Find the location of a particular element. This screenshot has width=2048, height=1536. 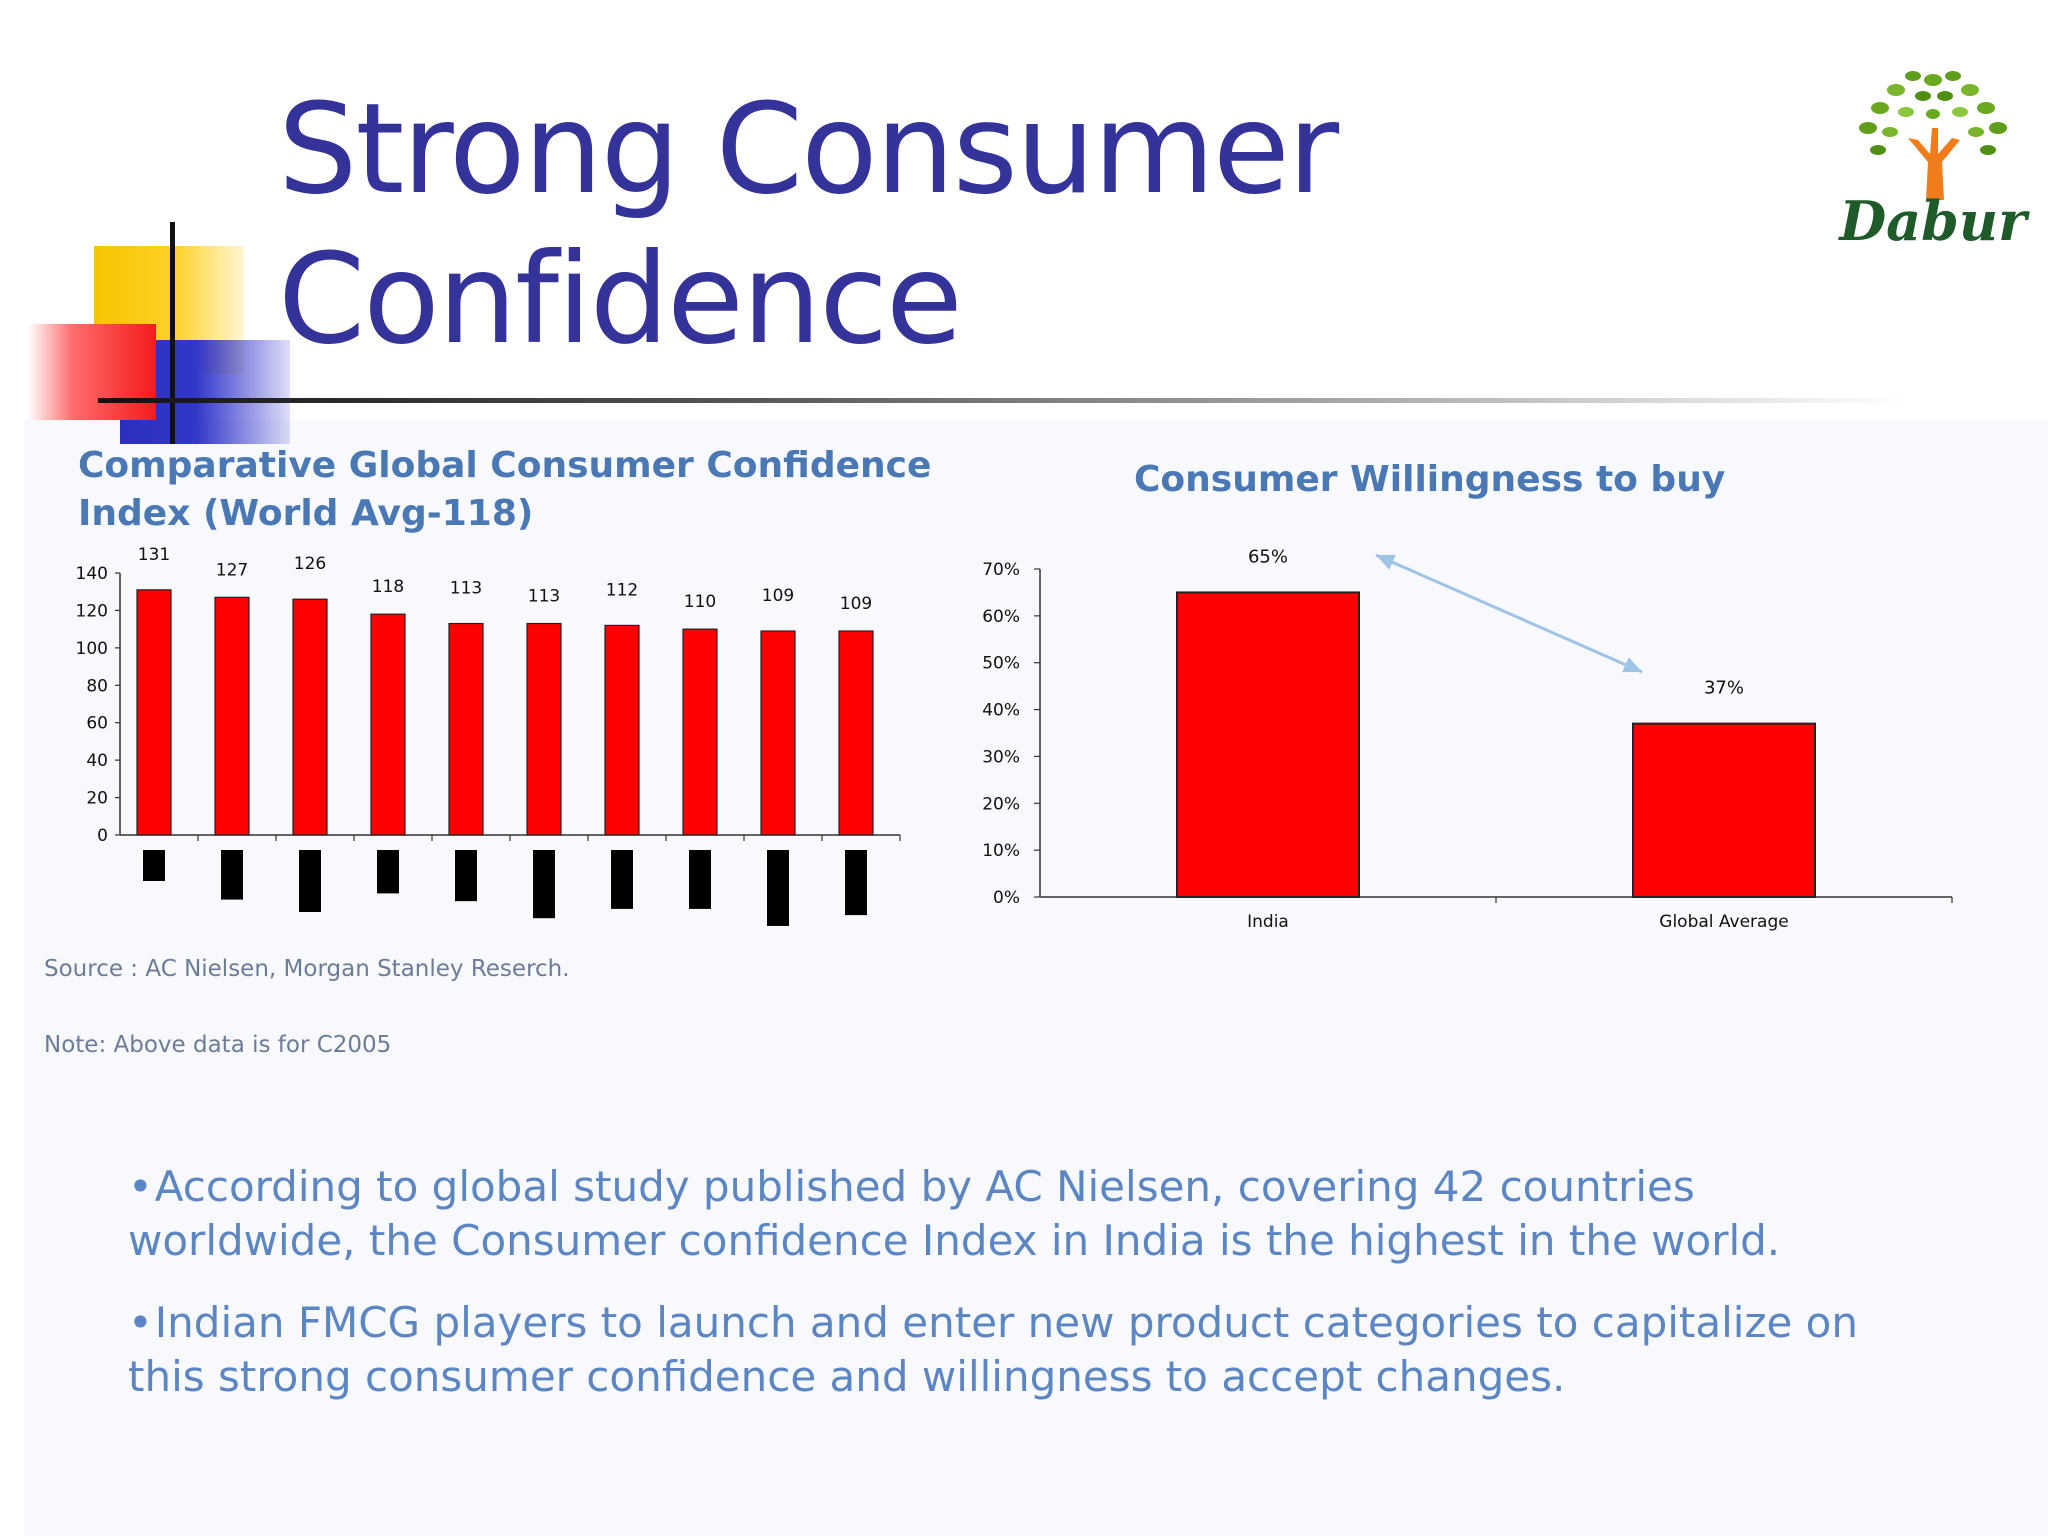

y-tick-label: 0% is located at coordinates (1006, 898).